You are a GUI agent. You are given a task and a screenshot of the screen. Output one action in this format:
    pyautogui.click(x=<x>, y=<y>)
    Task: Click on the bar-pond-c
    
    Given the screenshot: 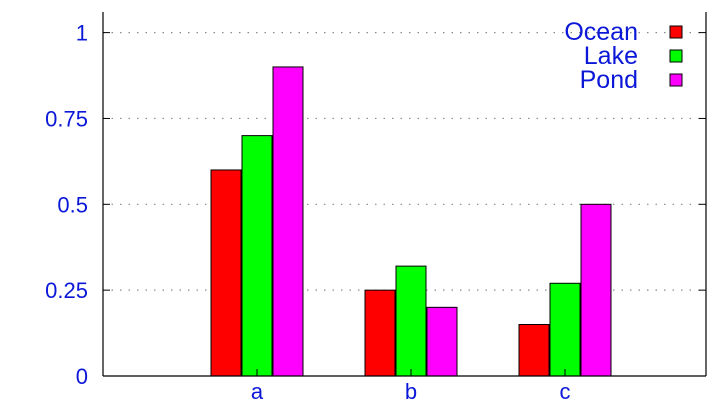 What is the action you would take?
    pyautogui.click(x=596, y=290)
    